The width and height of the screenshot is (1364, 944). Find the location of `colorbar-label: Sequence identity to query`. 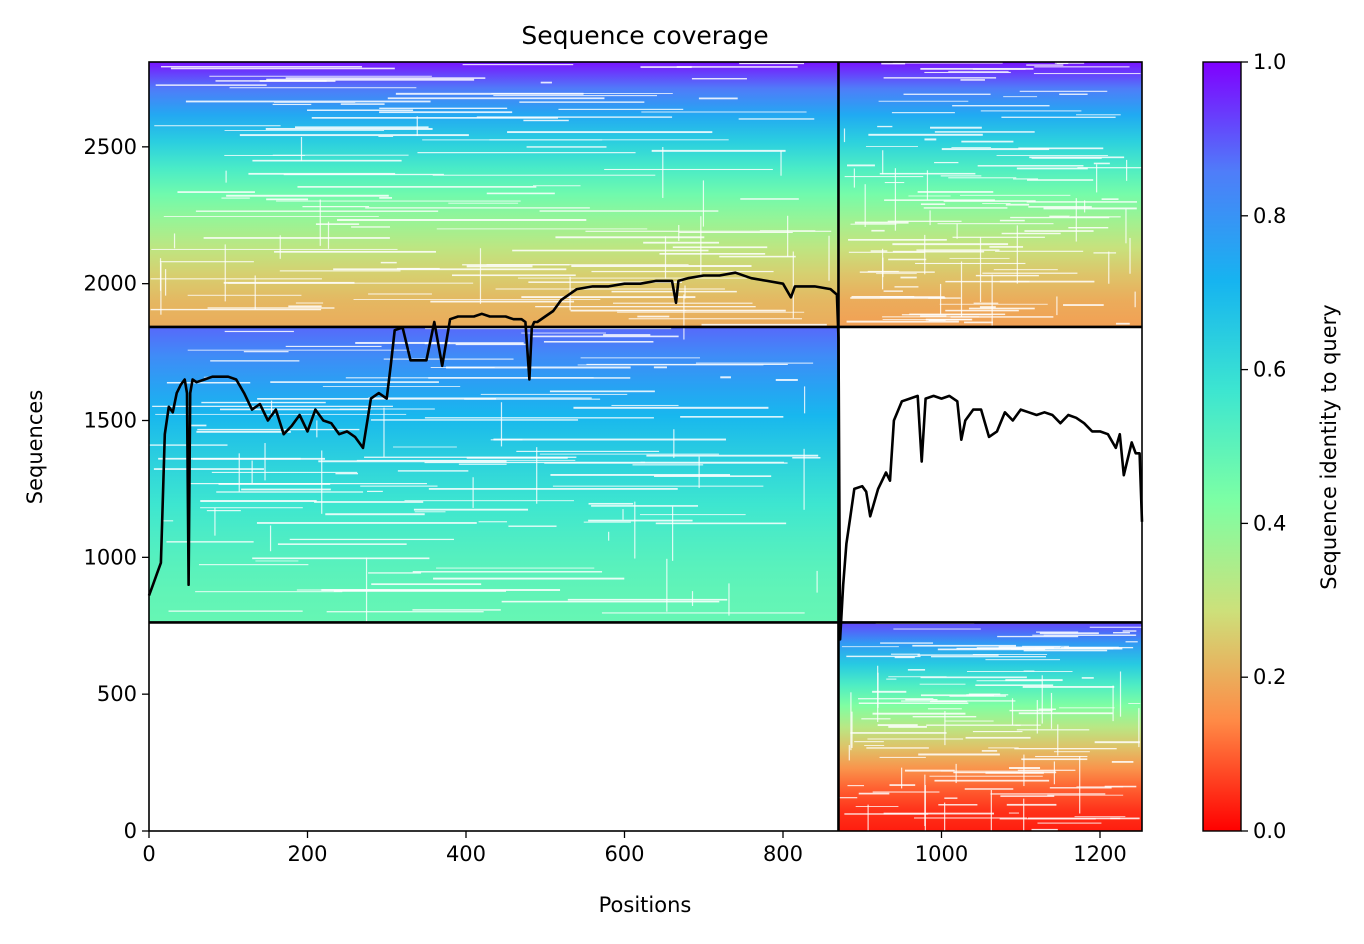

colorbar-label: Sequence identity to query is located at coordinates (1329, 446).